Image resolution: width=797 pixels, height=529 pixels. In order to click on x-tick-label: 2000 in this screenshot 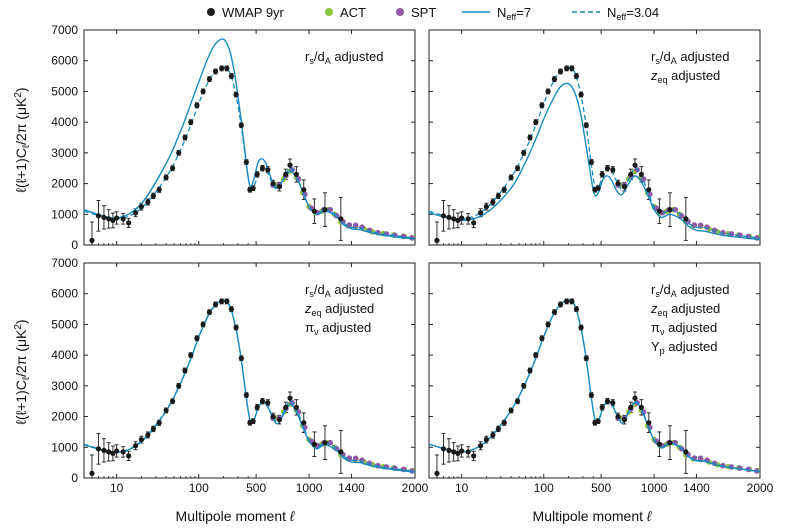, I will do `click(415, 488)`.